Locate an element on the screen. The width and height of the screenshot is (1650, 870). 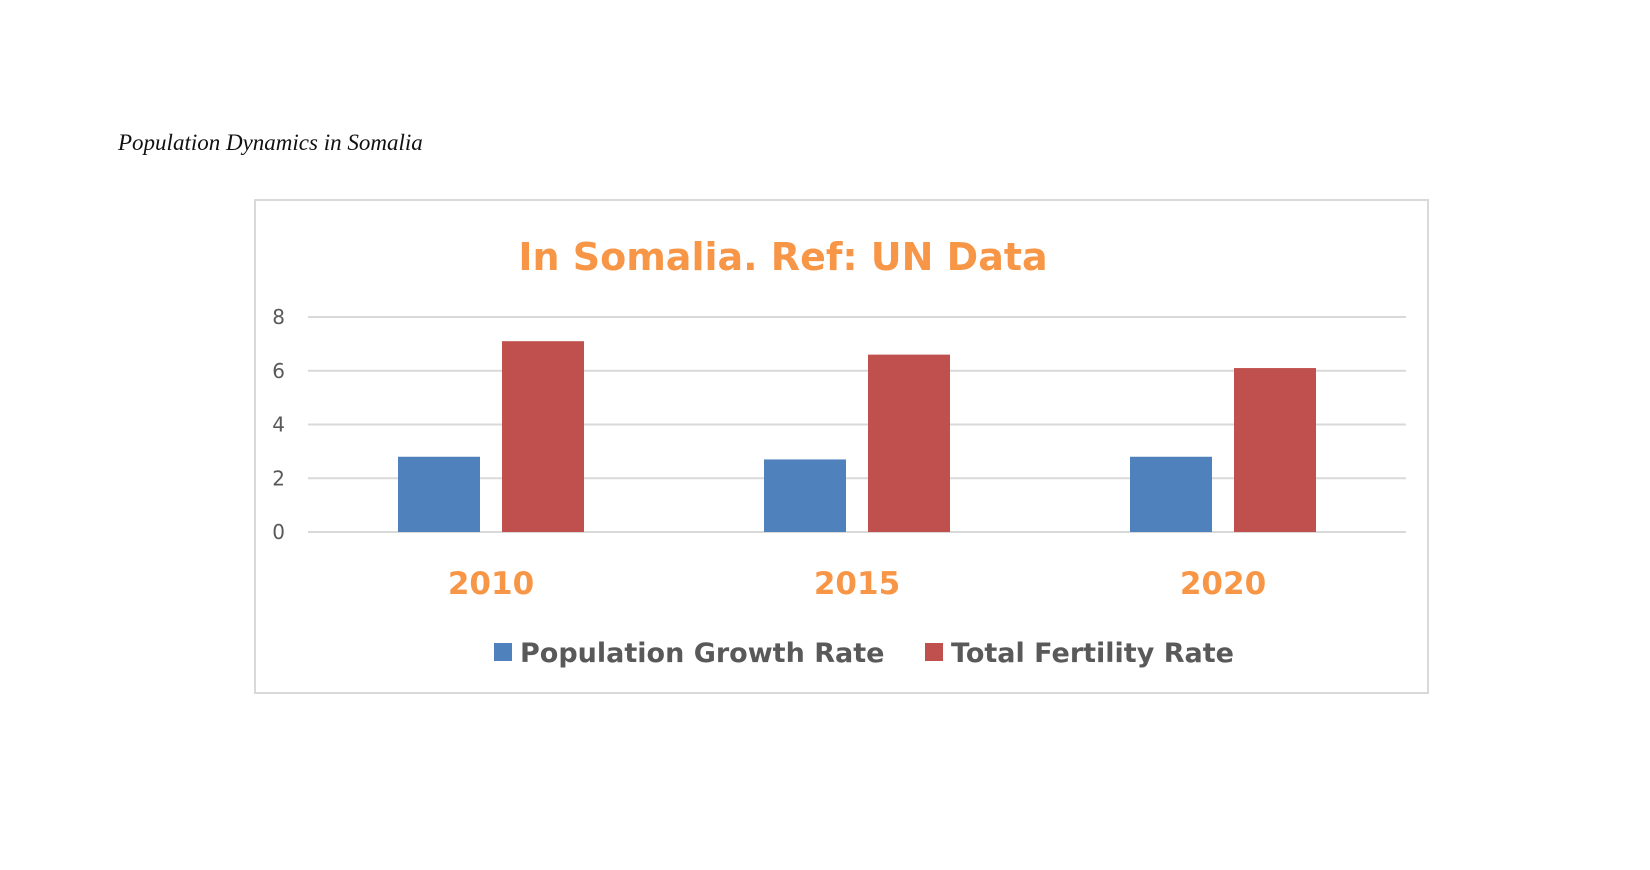
bar-total-fertility-rate-2015 is located at coordinates (909, 443).